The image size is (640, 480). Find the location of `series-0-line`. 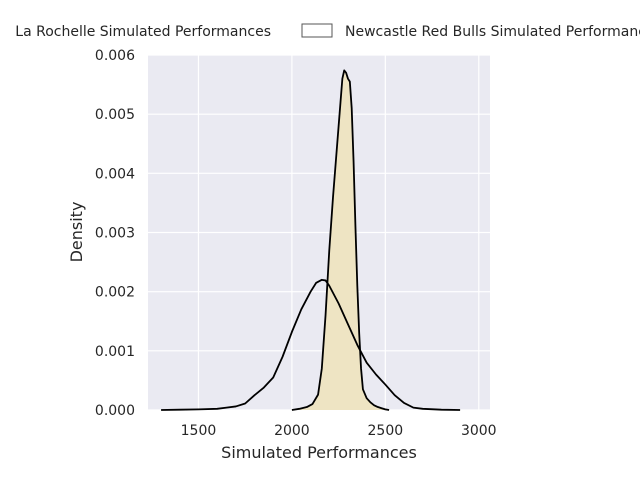

series-0-line is located at coordinates (340, 240).